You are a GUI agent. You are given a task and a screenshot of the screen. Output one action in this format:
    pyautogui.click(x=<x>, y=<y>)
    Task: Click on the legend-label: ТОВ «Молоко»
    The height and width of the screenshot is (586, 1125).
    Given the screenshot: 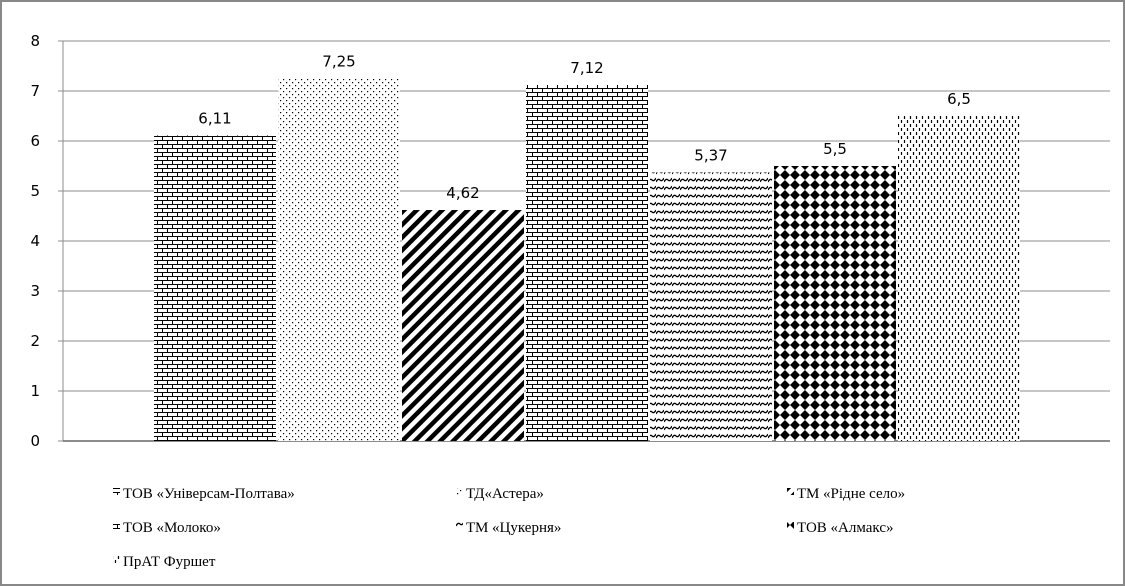 What is the action you would take?
    pyautogui.click(x=172, y=528)
    